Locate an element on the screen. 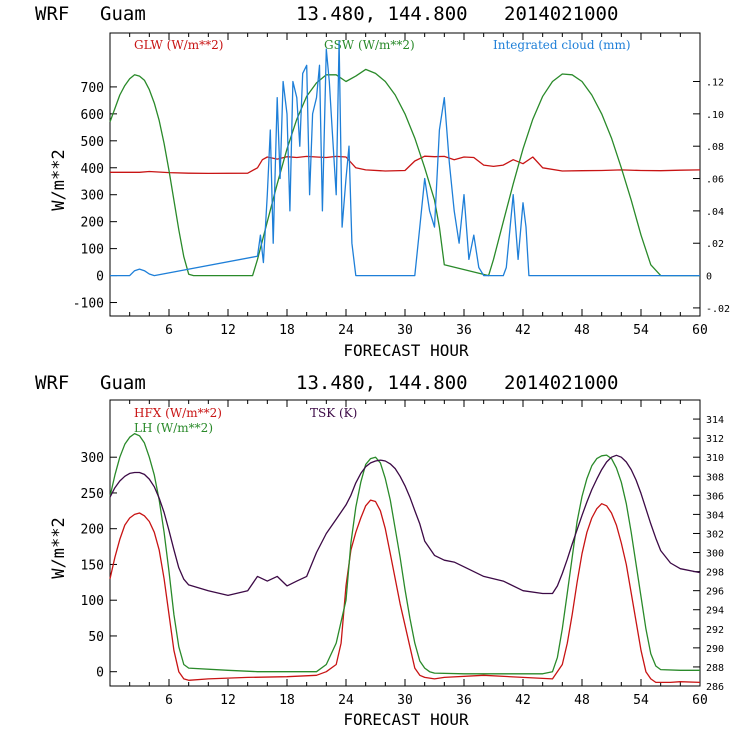  bottom-y-tick-label: 250 is located at coordinates (92, 494).